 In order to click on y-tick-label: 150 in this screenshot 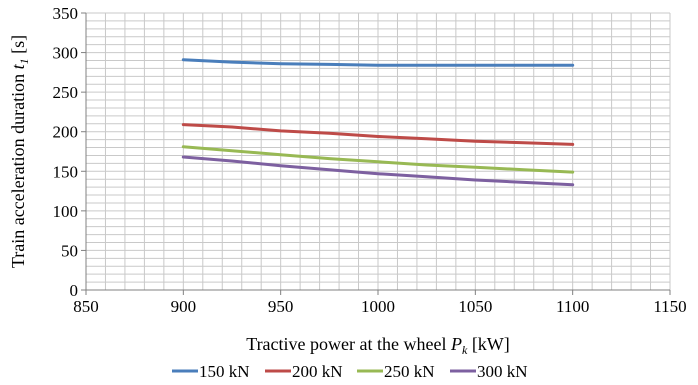, I will do `click(66, 171)`.